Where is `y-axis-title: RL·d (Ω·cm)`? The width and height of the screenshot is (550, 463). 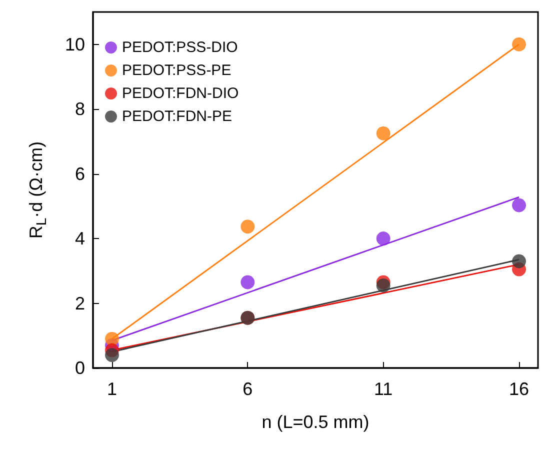
y-axis-title: RL·d (Ω·cm) is located at coordinates (37, 190).